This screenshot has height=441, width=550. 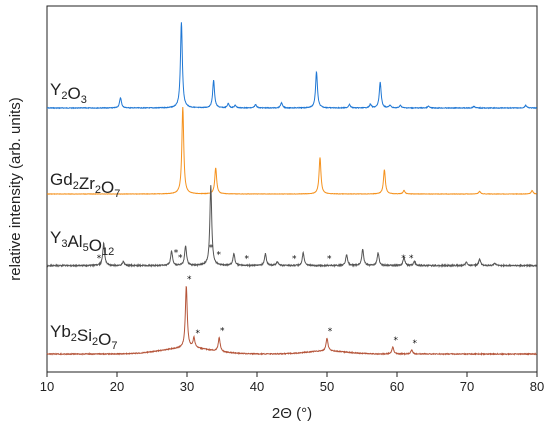 I want to click on x-tick-label: 80, so click(x=537, y=386).